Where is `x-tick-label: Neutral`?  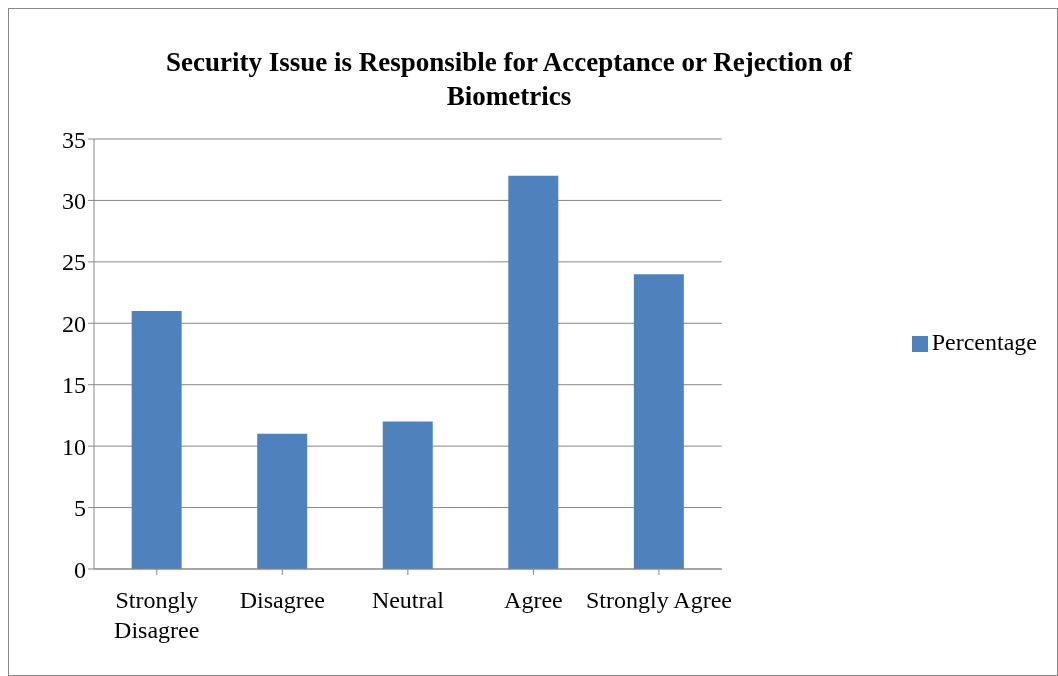 x-tick-label: Neutral is located at coordinates (408, 600).